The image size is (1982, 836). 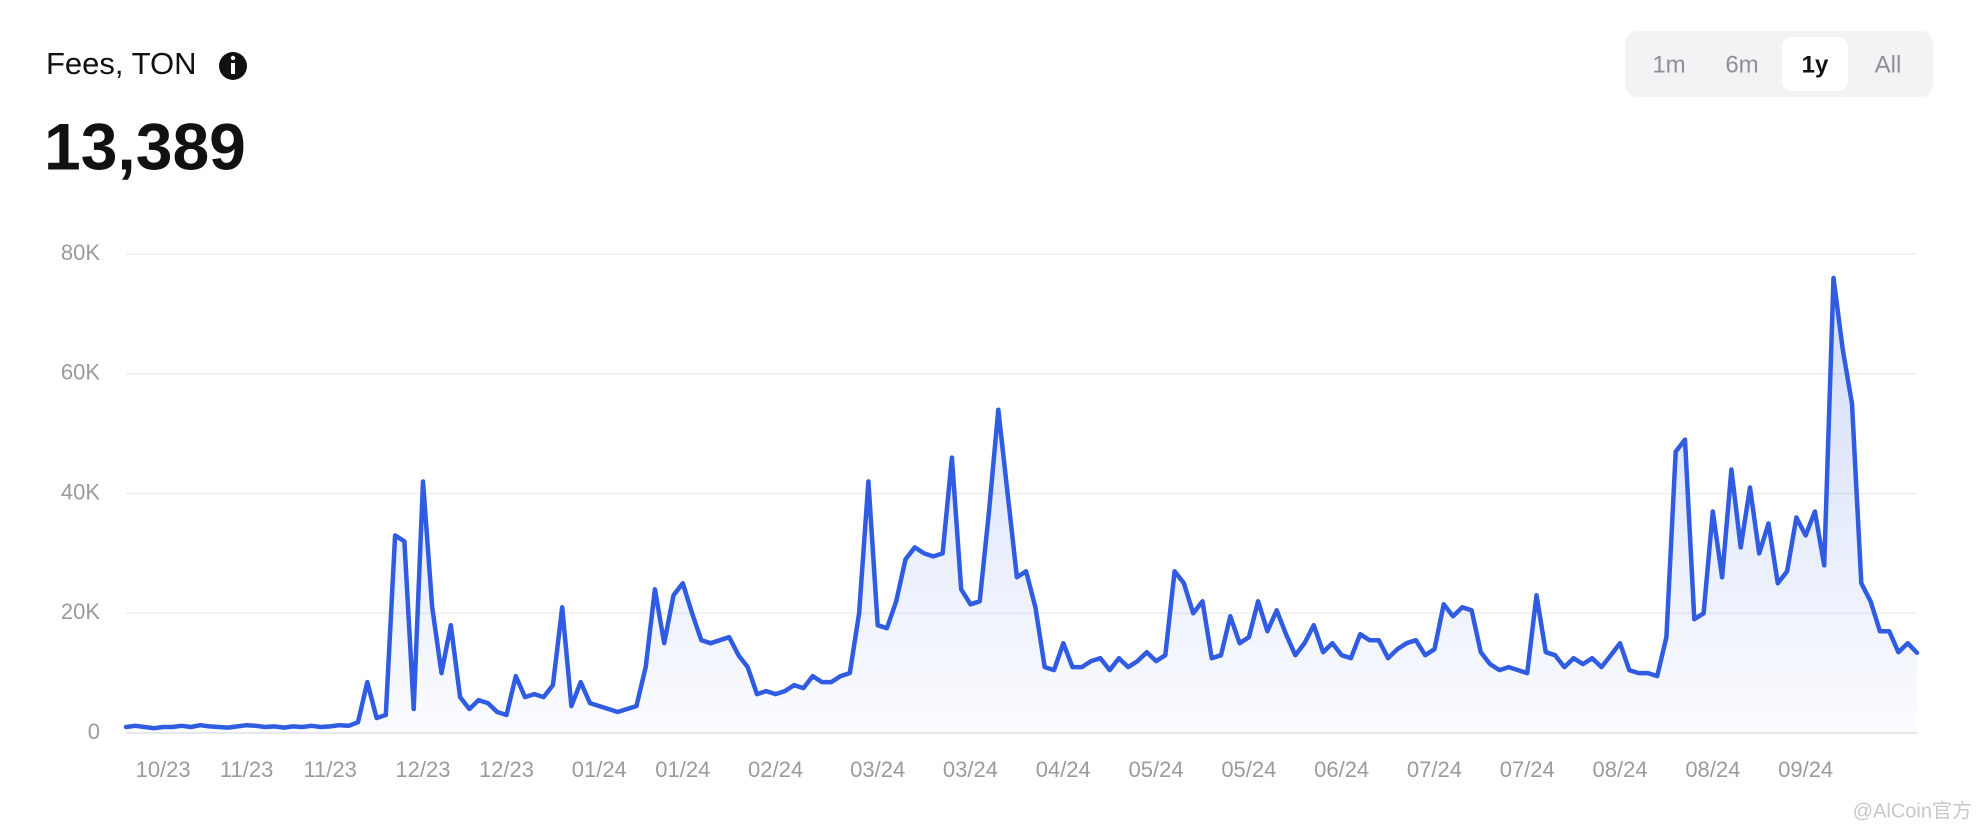 What do you see at coordinates (1805, 769) in the screenshot?
I see `x-tick-label: 09/24` at bounding box center [1805, 769].